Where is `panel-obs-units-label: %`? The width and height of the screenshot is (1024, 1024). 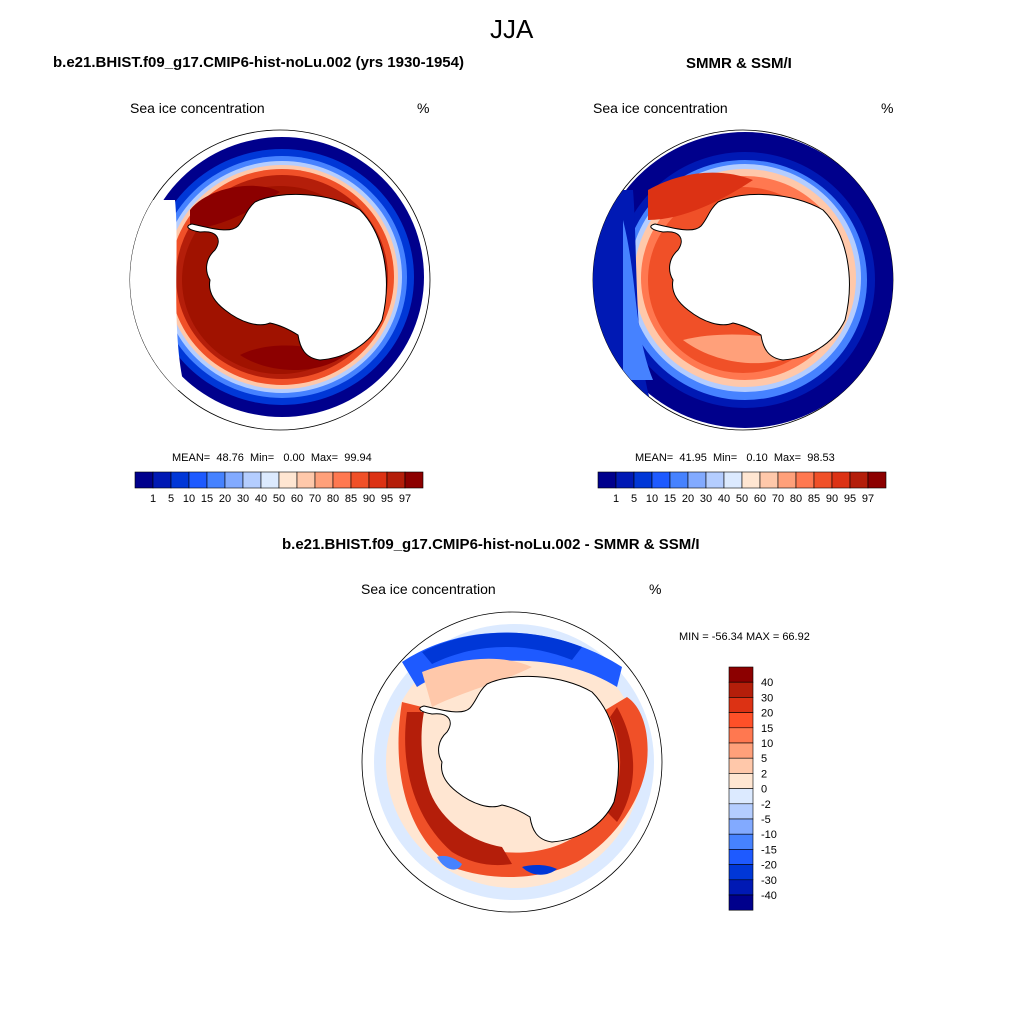 panel-obs-units-label: % is located at coordinates (887, 108).